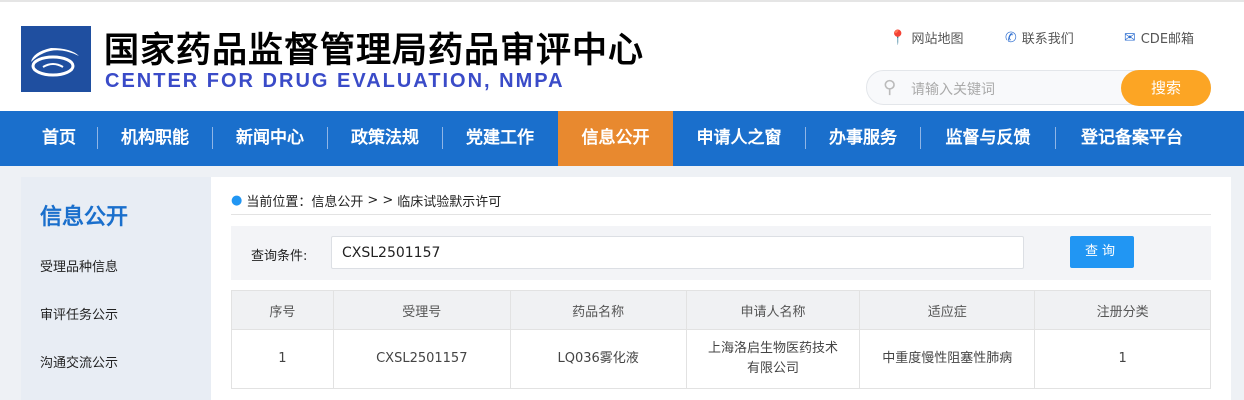 Image resolution: width=1244 pixels, height=400 pixels. What do you see at coordinates (1047, 39) in the screenshot?
I see `contact-label: 联系我们` at bounding box center [1047, 39].